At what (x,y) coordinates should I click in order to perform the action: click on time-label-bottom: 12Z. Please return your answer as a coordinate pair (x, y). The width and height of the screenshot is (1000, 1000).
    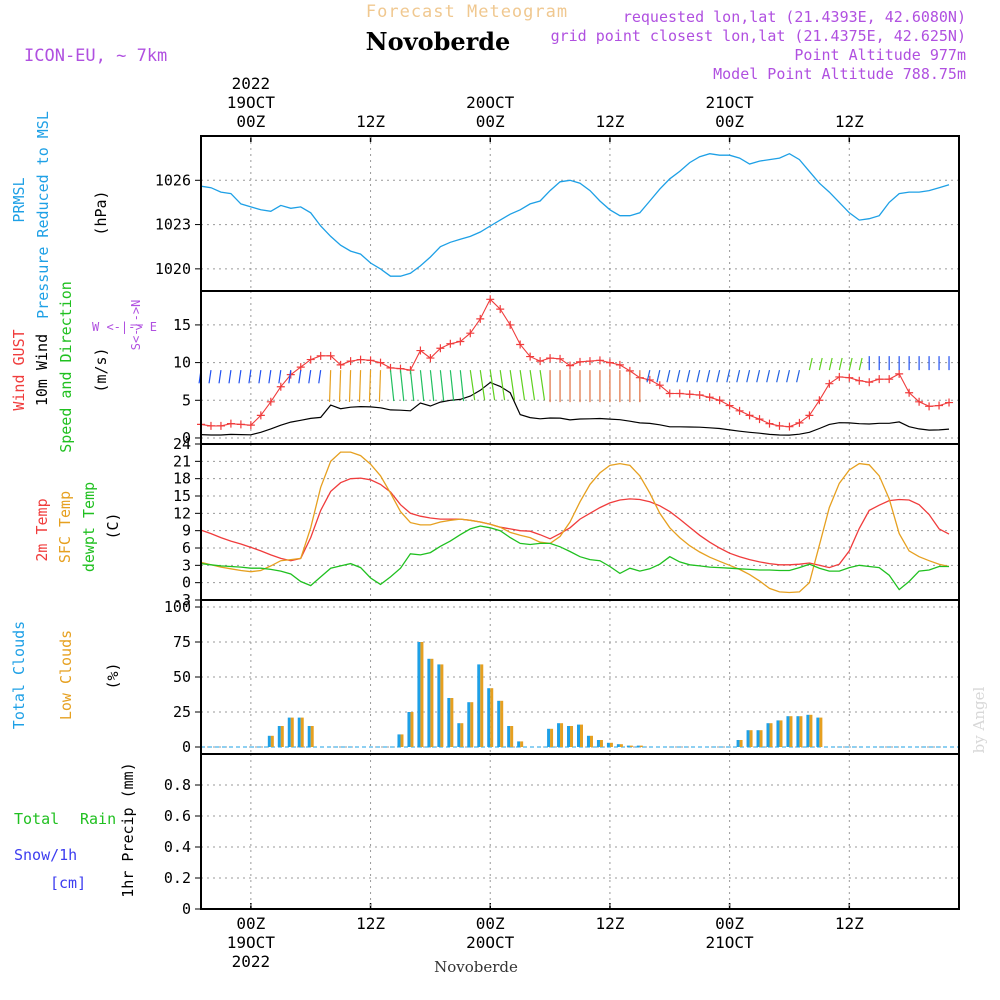
    Looking at the image, I should click on (849, 923).